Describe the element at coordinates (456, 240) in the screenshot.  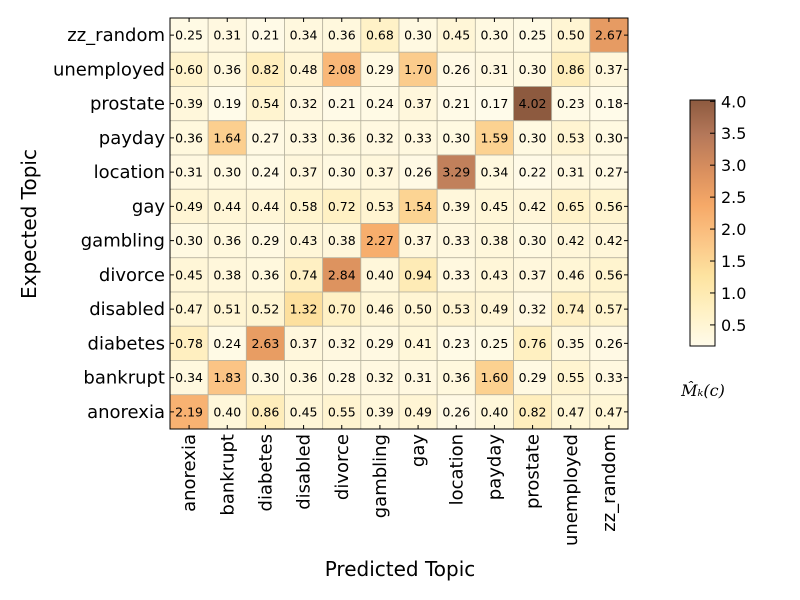
I see `cell-value-label: 0.33` at that location.